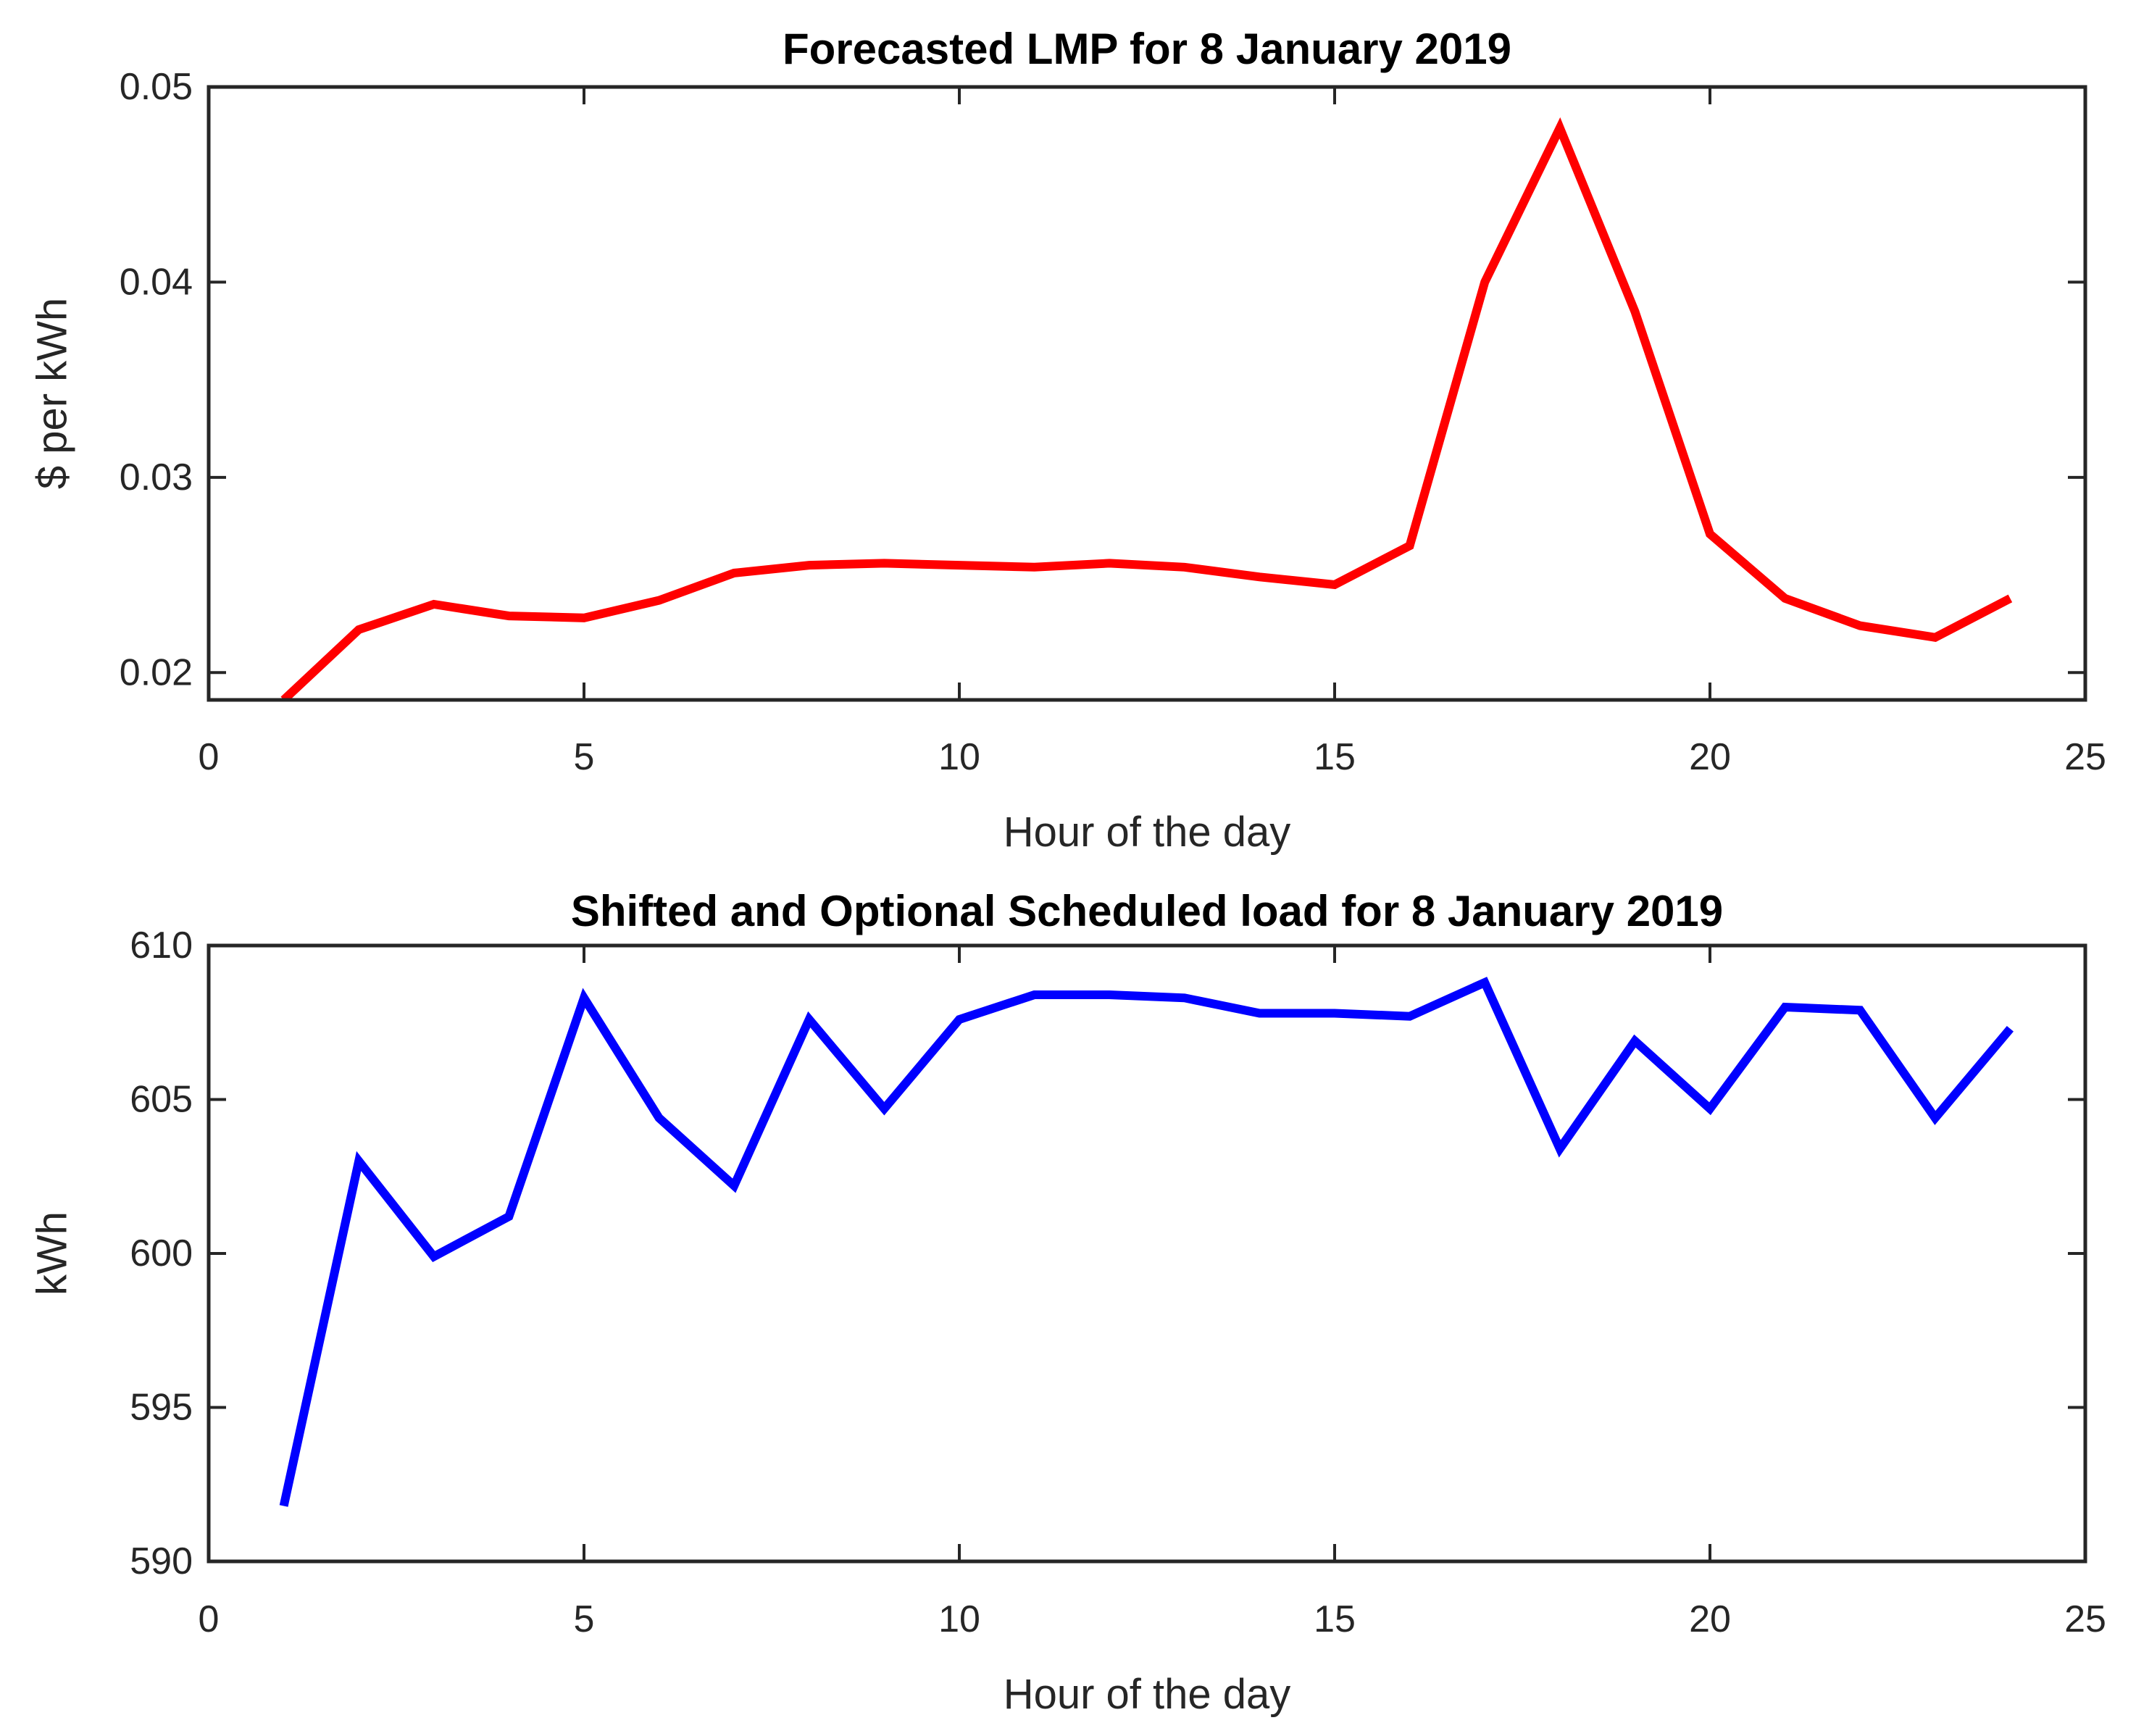  Describe the element at coordinates (156, 282) in the screenshot. I see `y-tick-label: 0.04` at that location.